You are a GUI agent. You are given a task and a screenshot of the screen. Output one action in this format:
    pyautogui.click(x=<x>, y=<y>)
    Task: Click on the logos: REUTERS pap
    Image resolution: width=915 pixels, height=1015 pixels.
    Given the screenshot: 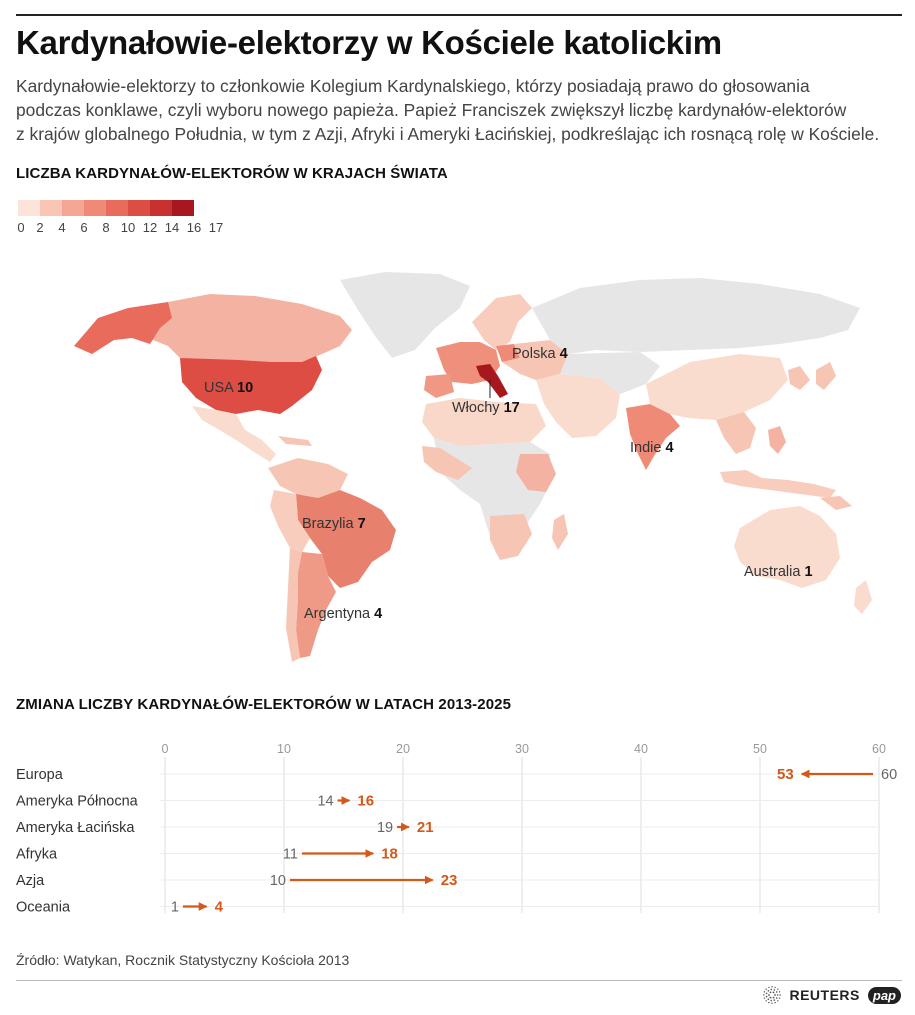 What is the action you would take?
    pyautogui.click(x=832, y=995)
    